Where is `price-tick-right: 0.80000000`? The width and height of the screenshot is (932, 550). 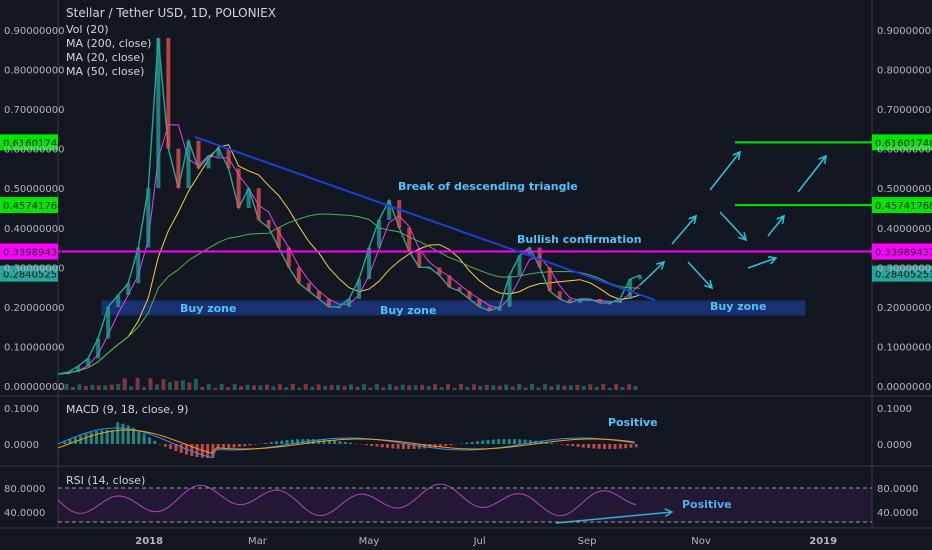 price-tick-right: 0.80000000 is located at coordinates (904, 71).